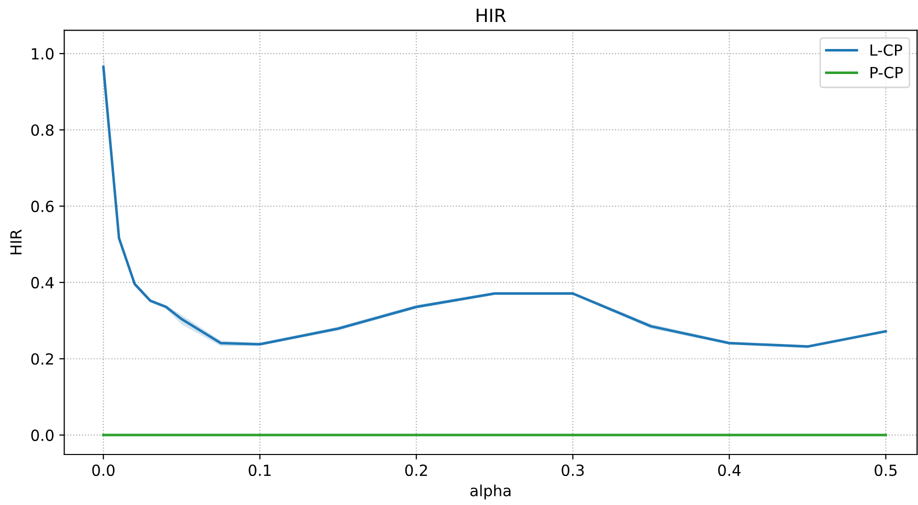 The width and height of the screenshot is (918, 505). What do you see at coordinates (103, 470) in the screenshot?
I see `x-tick-label: 0.0` at bounding box center [103, 470].